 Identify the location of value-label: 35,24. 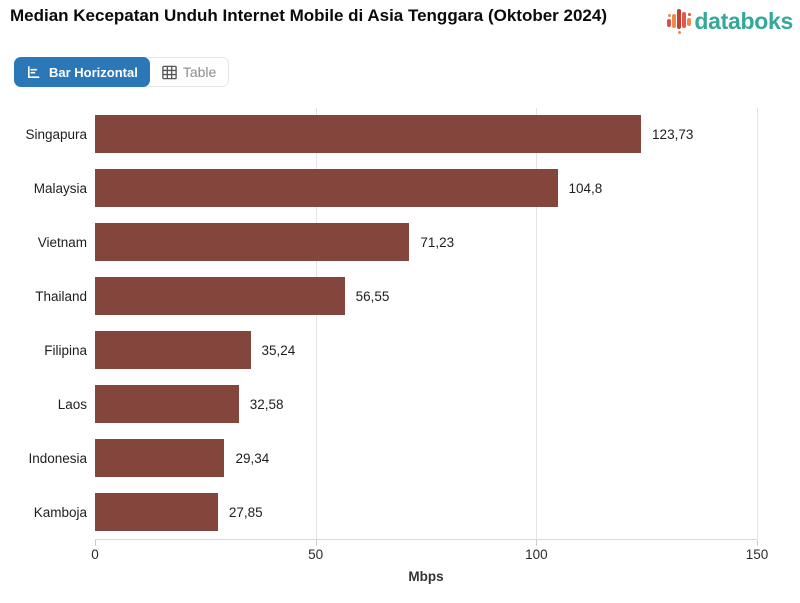
(278, 350).